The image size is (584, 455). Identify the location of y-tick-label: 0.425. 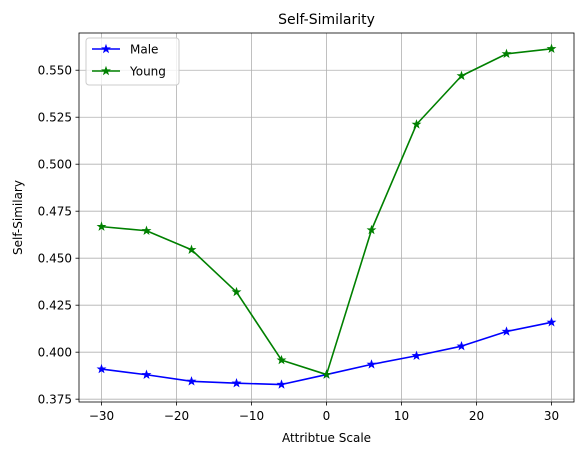
(55, 305).